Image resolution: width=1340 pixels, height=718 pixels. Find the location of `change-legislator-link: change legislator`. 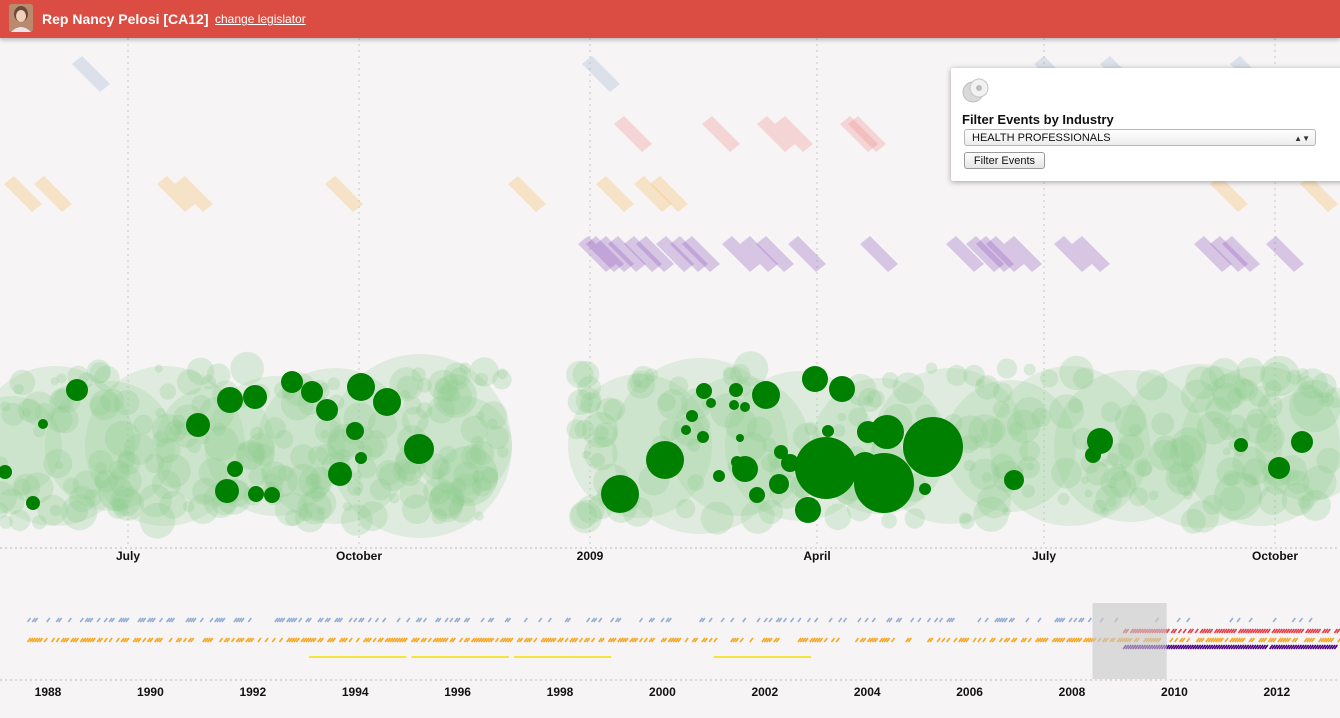

change-legislator-link: change legislator is located at coordinates (260, 19).